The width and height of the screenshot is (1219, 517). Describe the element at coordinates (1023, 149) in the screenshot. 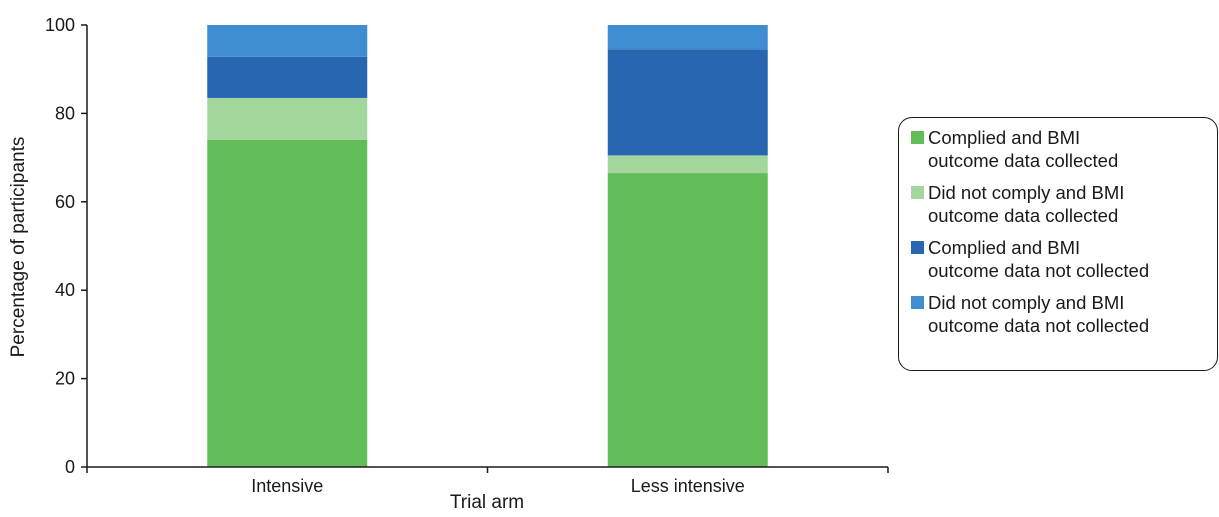

I see `legend-label: Complied and BMI outcome data collected` at that location.